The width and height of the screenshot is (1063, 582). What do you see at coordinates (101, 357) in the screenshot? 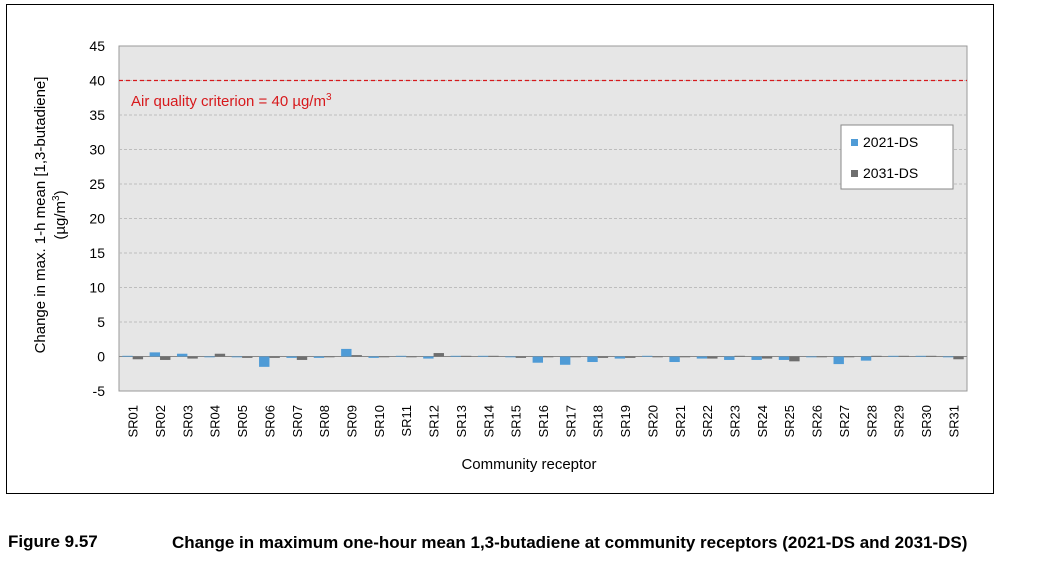
I see `y-tick-label: 0` at bounding box center [101, 357].